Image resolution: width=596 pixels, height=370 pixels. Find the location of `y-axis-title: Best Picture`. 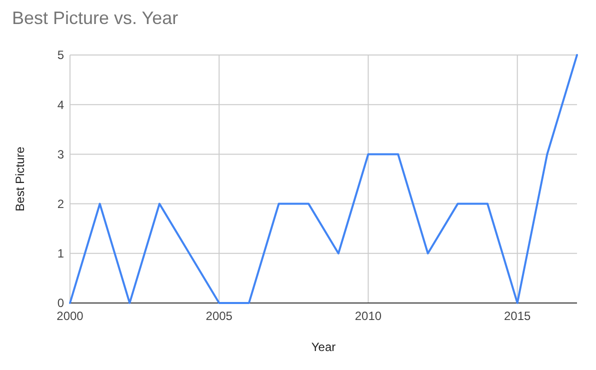

y-axis-title: Best Picture is located at coordinates (20, 179).